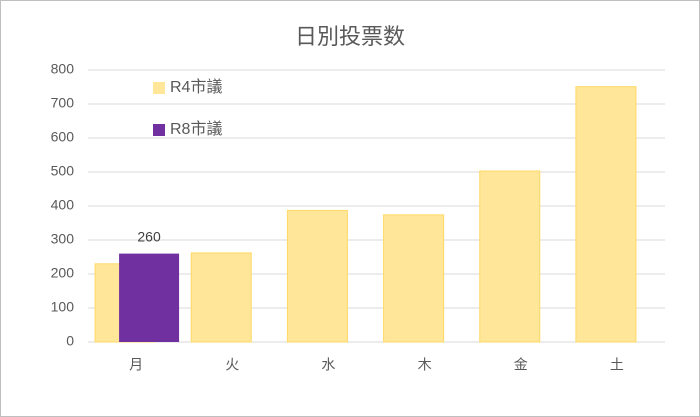 The image size is (700, 417). I want to click on legend-label: R8市議, so click(196, 129).